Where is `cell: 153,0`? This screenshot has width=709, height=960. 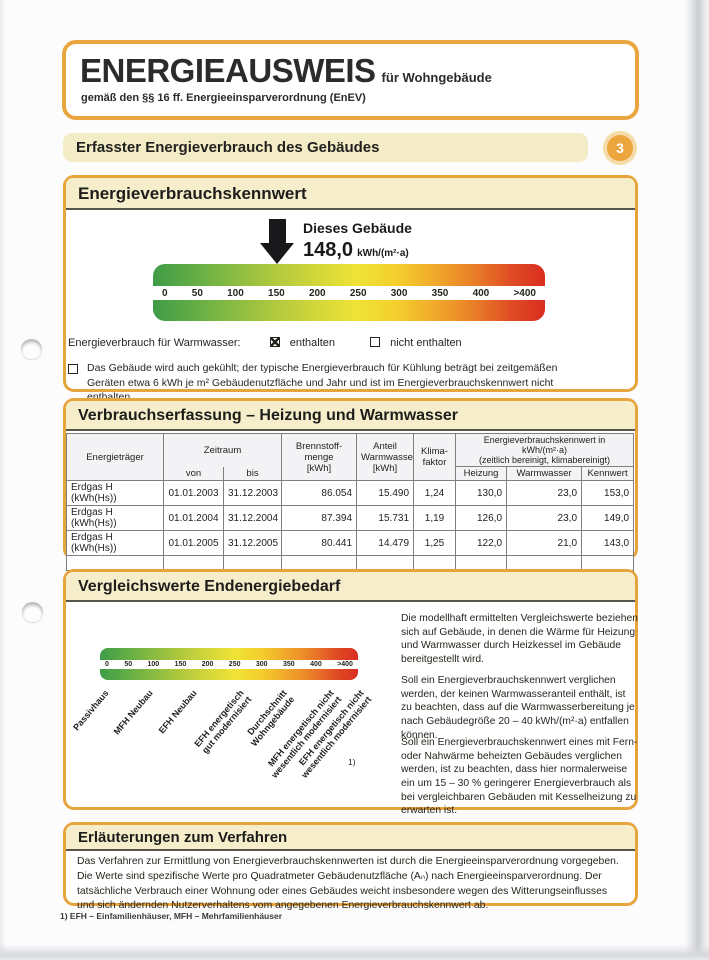
cell: 153,0 is located at coordinates (608, 493).